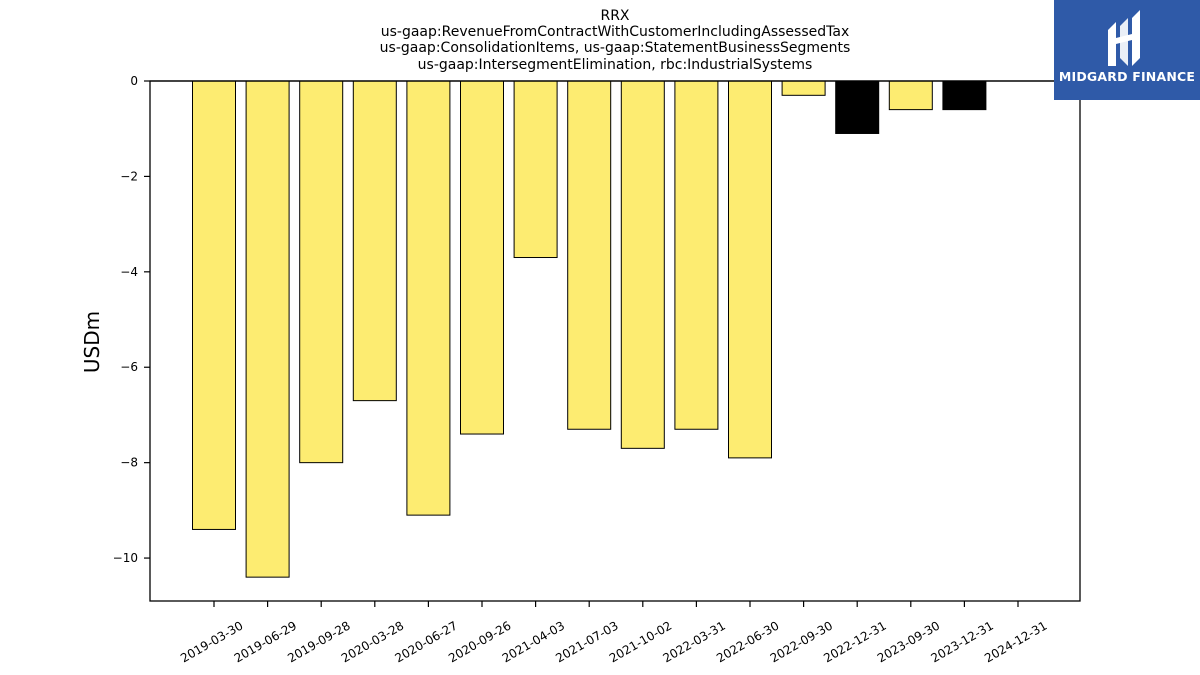 Image resolution: width=1200 pixels, height=675 pixels. I want to click on midgard-finance-logo: MIDGARD FINANCE, so click(1127, 50).